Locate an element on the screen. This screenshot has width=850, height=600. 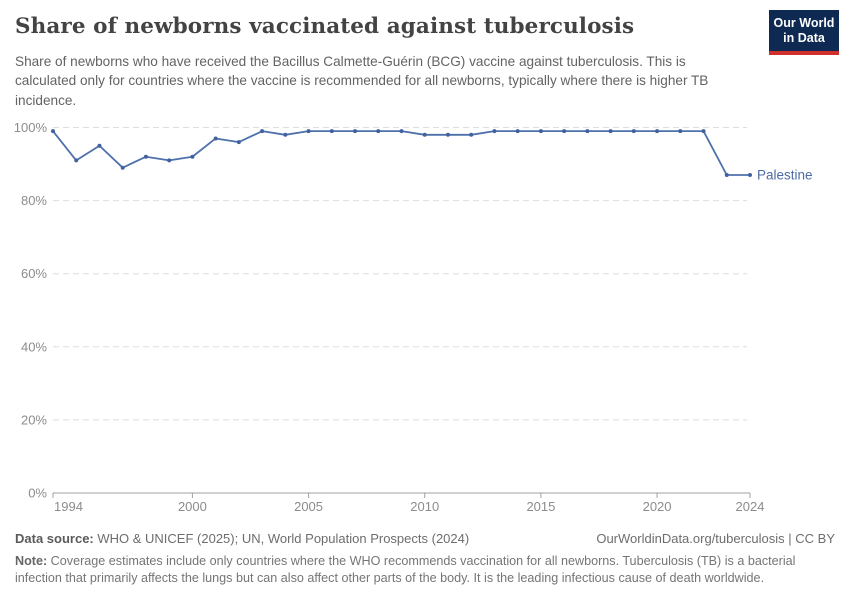
y-axis-tick-label: 0% is located at coordinates (37, 493).